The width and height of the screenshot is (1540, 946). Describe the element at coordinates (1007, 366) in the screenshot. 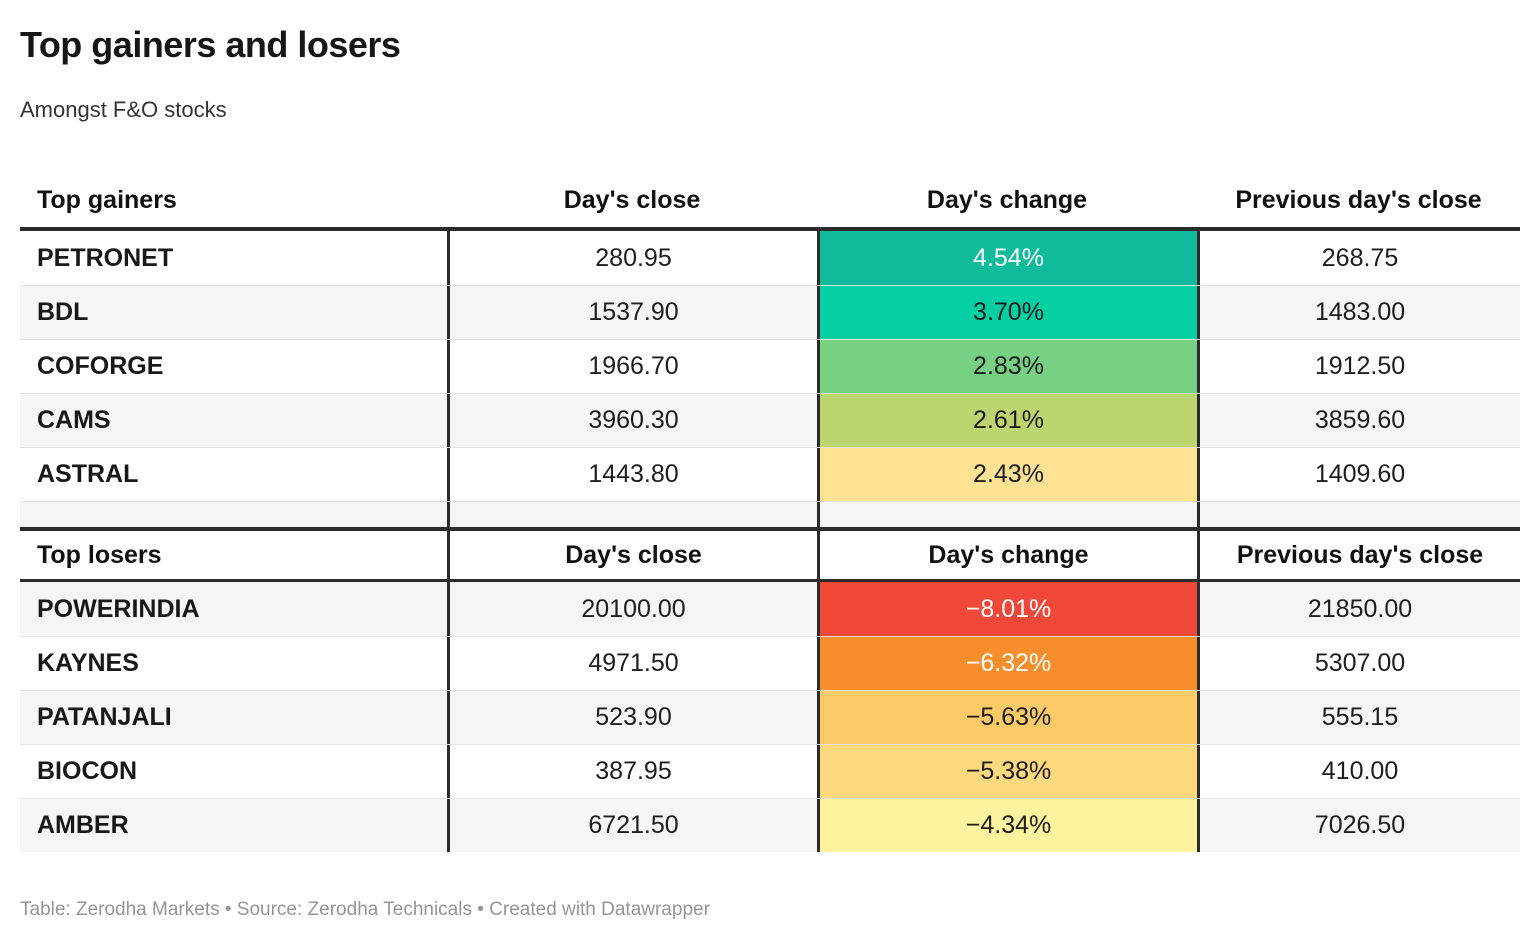

I see `days-change-value: 2.83%` at that location.